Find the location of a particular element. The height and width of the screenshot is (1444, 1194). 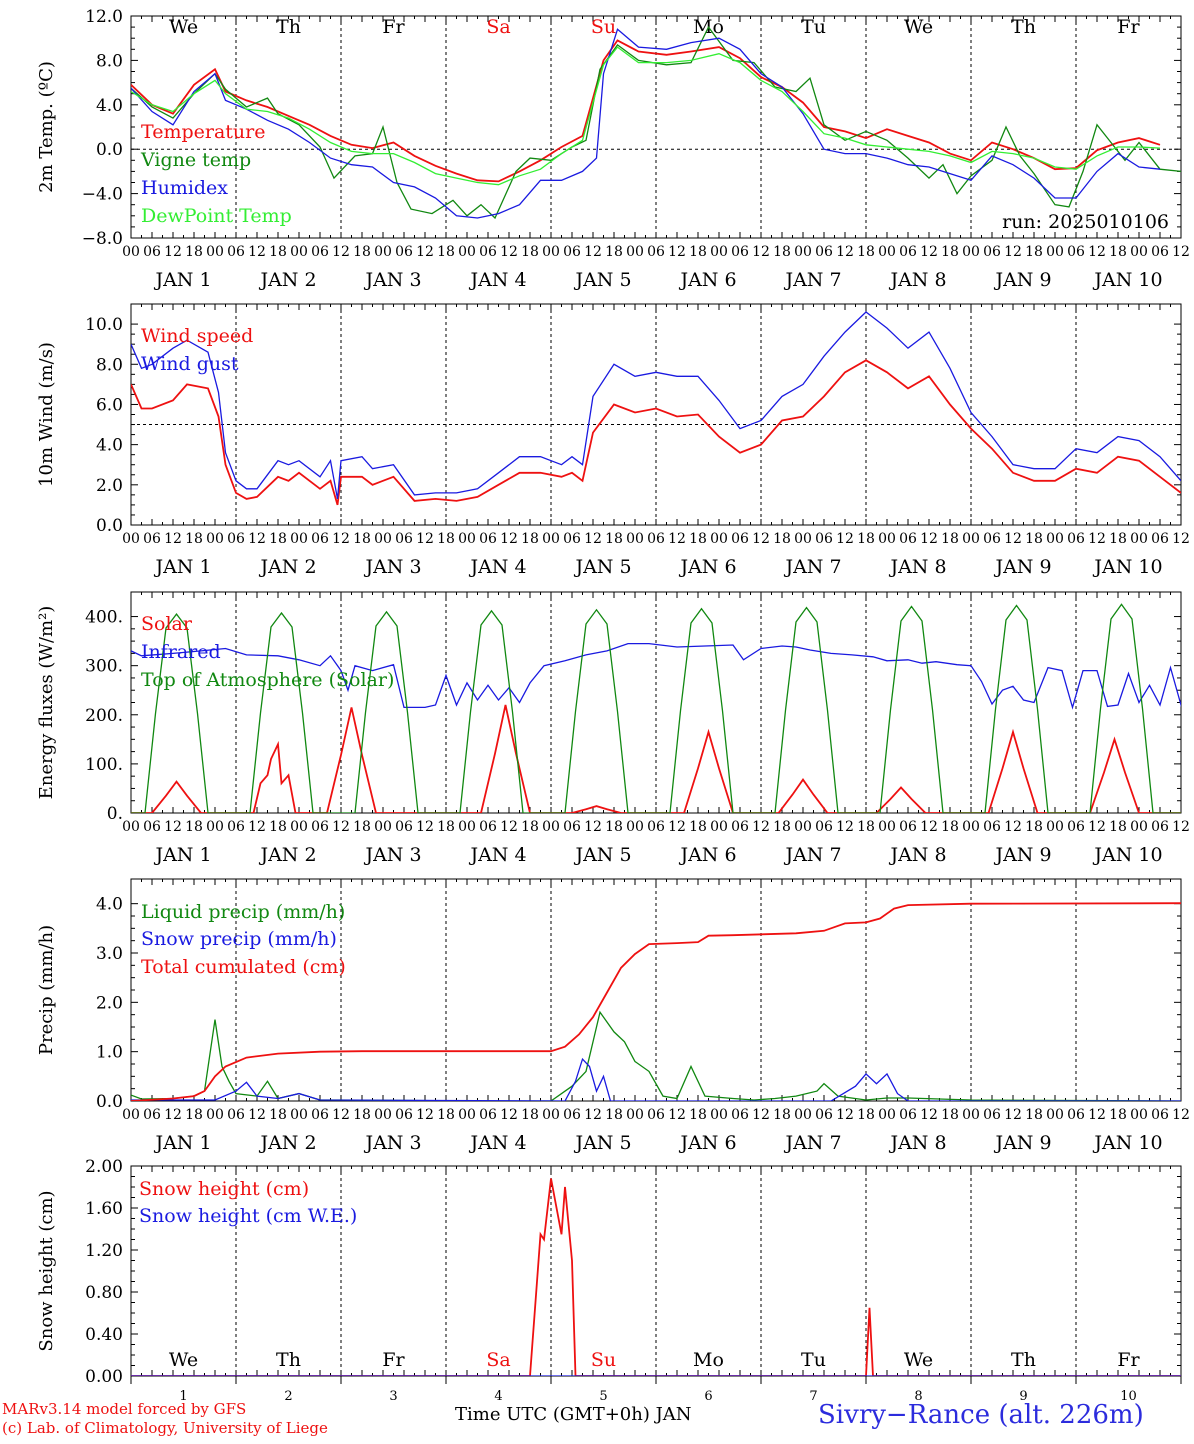

day-name: Mo is located at coordinates (708, 1360).